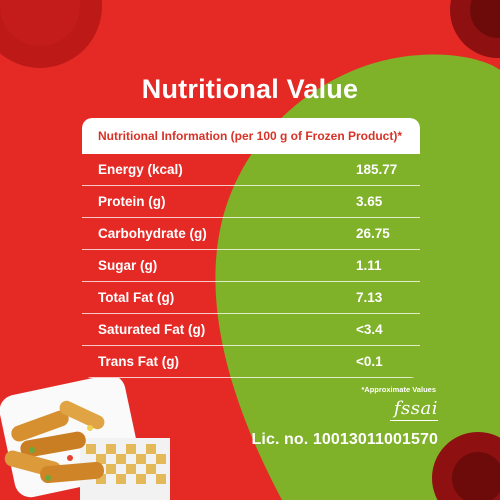 This screenshot has height=500, width=500. What do you see at coordinates (369, 201) in the screenshot?
I see `nutrient-value: 3.65` at bounding box center [369, 201].